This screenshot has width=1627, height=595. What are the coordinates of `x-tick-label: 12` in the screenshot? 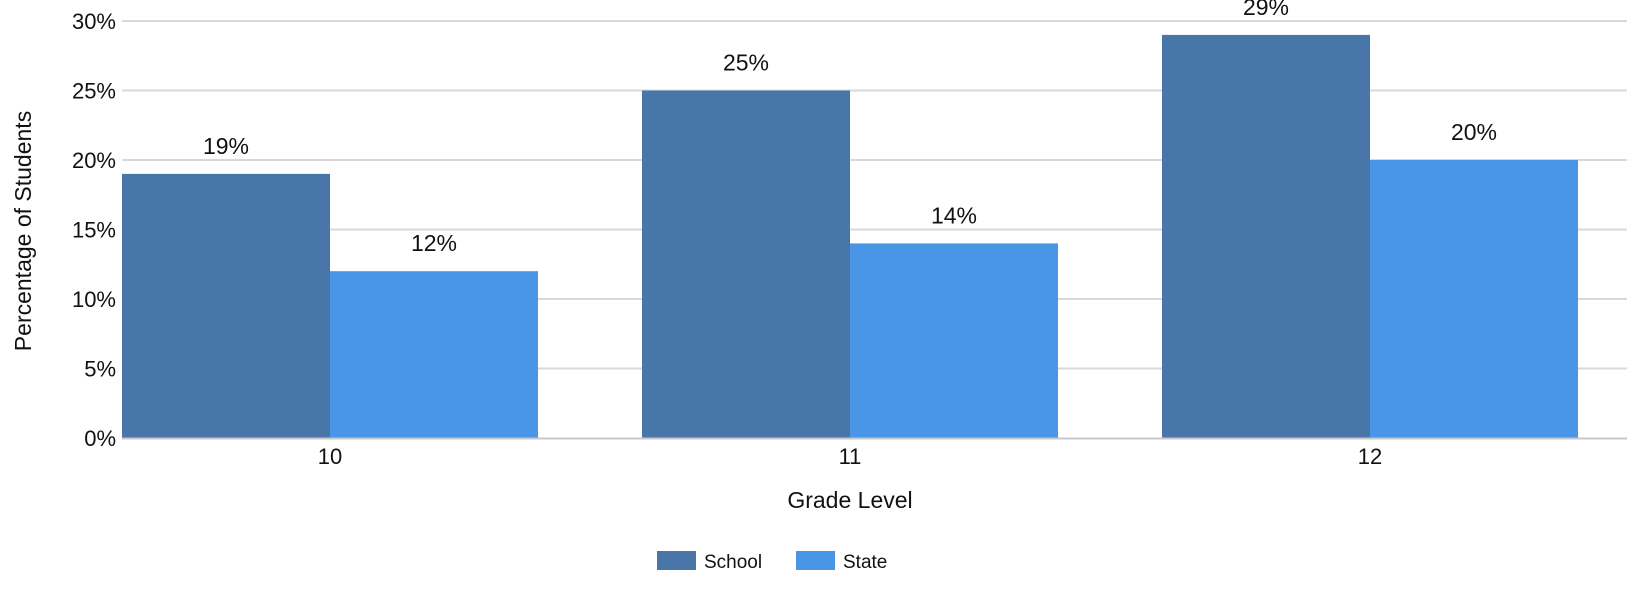 It's located at (1370, 456).